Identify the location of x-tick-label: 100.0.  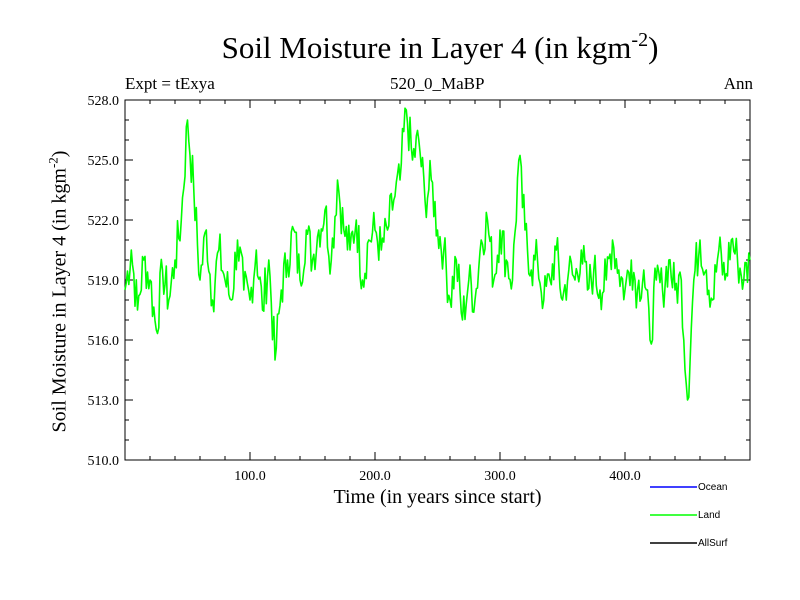
(250, 476).